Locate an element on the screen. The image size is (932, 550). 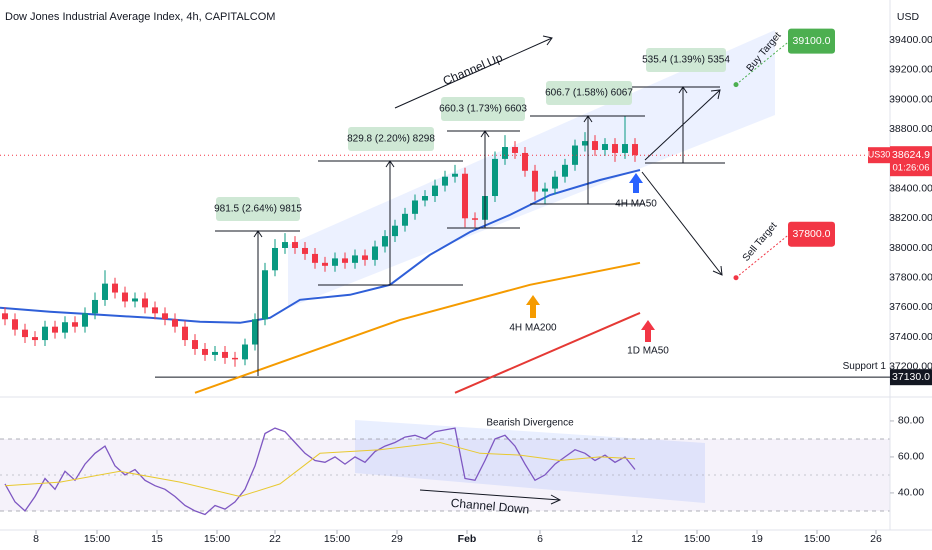
y-tick-label: 80.00 is located at coordinates (911, 421).